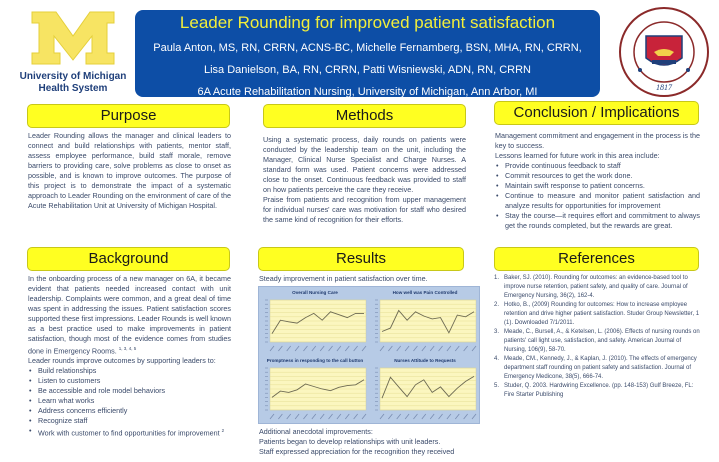 The height and width of the screenshot is (462, 719). Describe the element at coordinates (73, 76) in the screenshot. I see `logo-caption-line1: University of Michigan` at that location.